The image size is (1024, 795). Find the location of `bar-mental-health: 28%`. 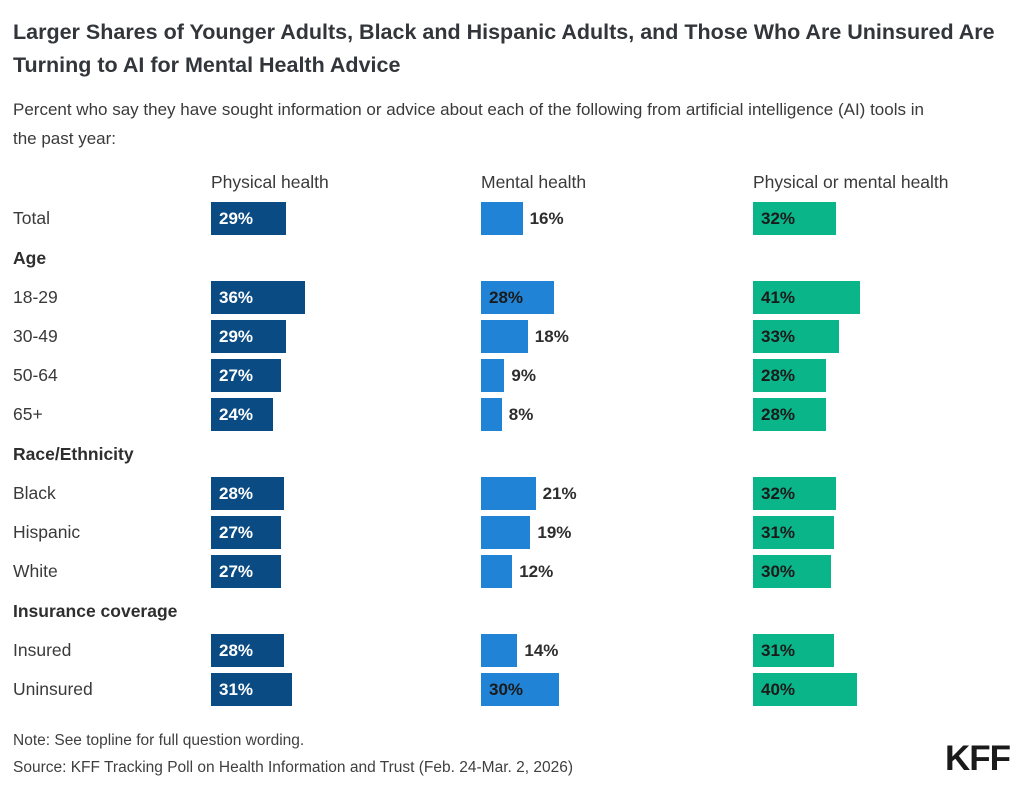

bar-mental-health: 28% is located at coordinates (517, 297).